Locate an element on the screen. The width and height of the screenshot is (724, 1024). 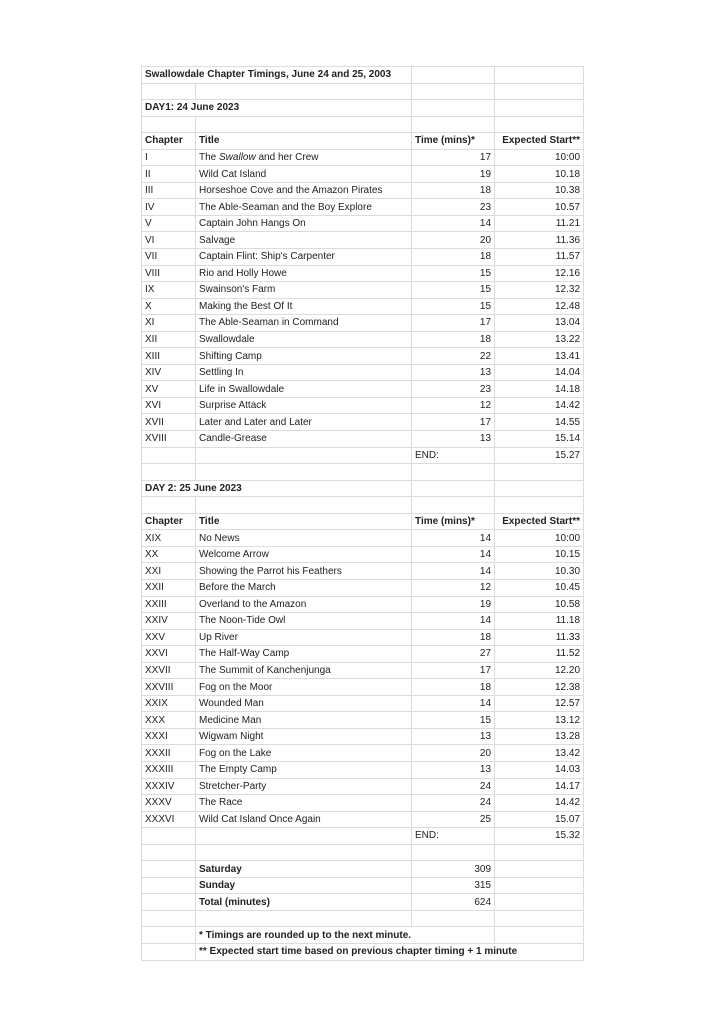
chapter-title: The Race is located at coordinates (303, 803).